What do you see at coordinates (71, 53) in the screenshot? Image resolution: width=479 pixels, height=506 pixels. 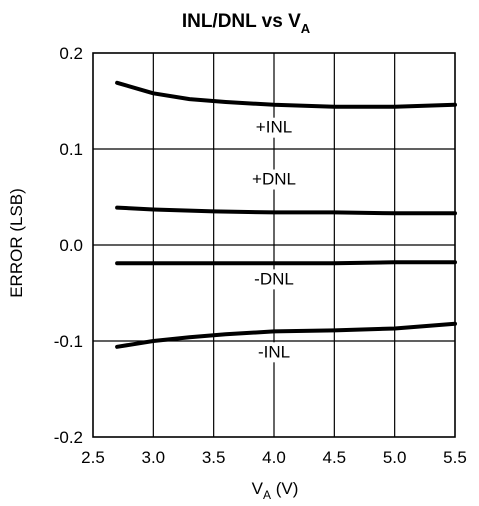 I see `y-tick-label: 0.2` at bounding box center [71, 53].